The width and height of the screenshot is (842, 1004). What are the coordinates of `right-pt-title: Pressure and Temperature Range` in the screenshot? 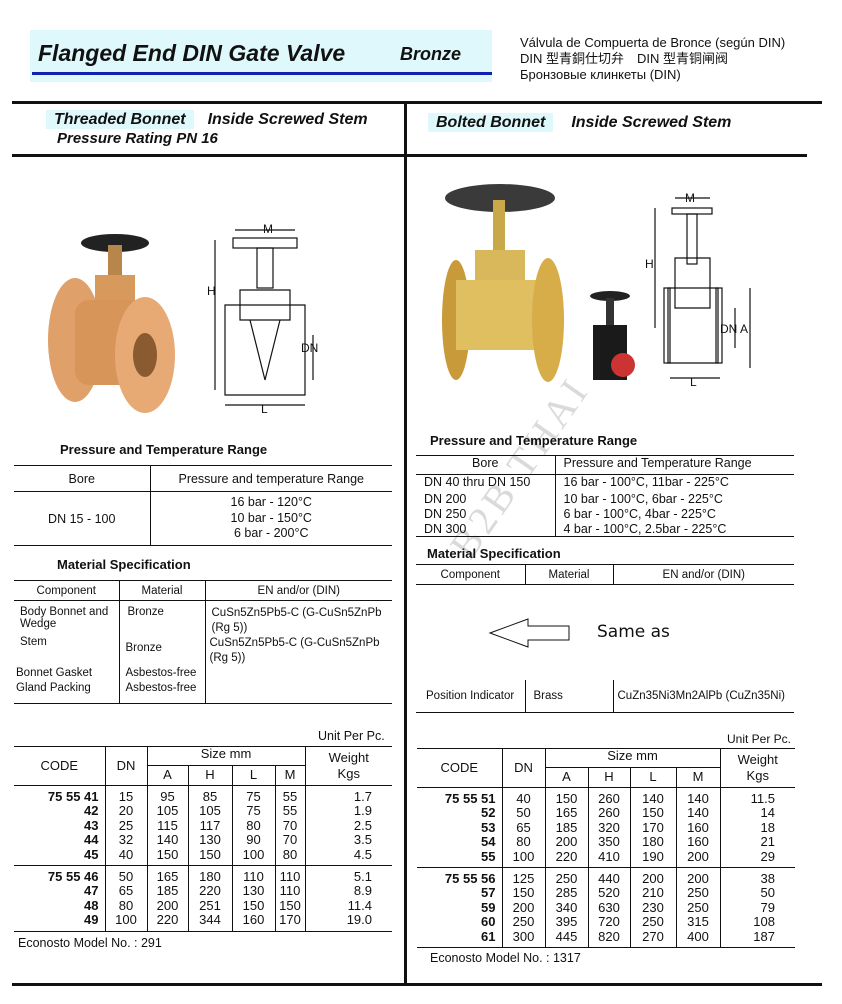 It's located at (534, 440).